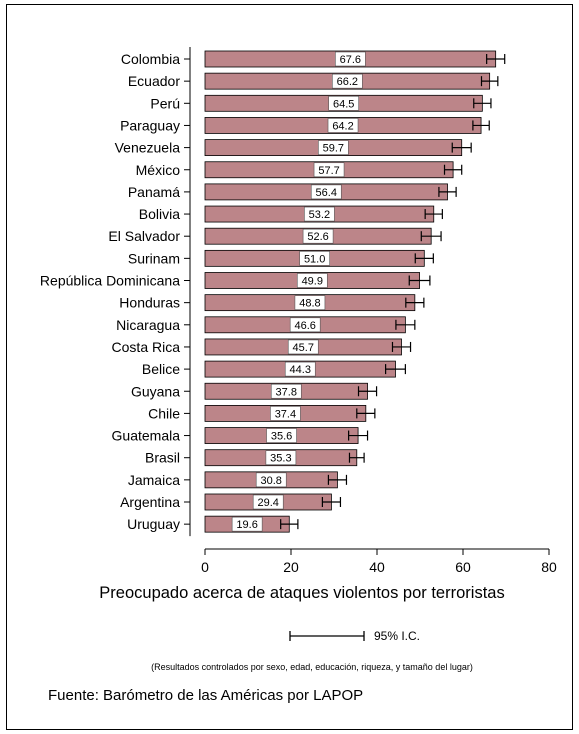 This screenshot has height=734, width=579. I want to click on category-label: Nicaragua, so click(148, 325).